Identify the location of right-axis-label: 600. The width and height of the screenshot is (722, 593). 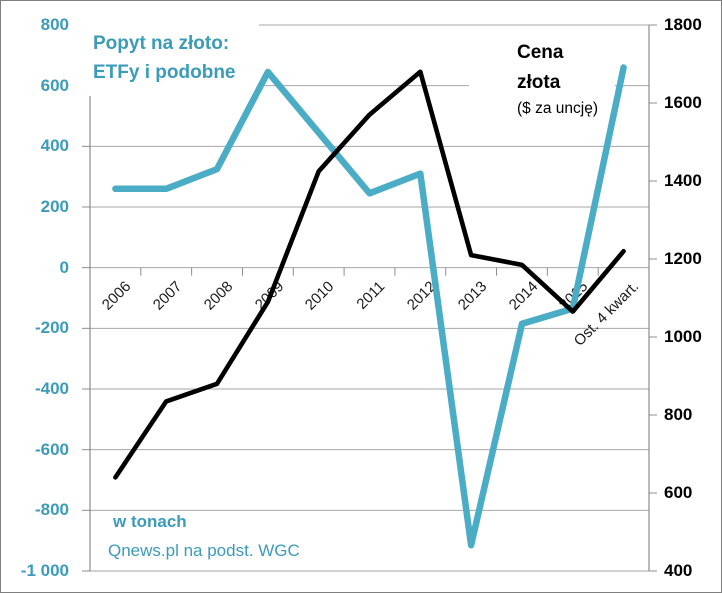
(678, 492).